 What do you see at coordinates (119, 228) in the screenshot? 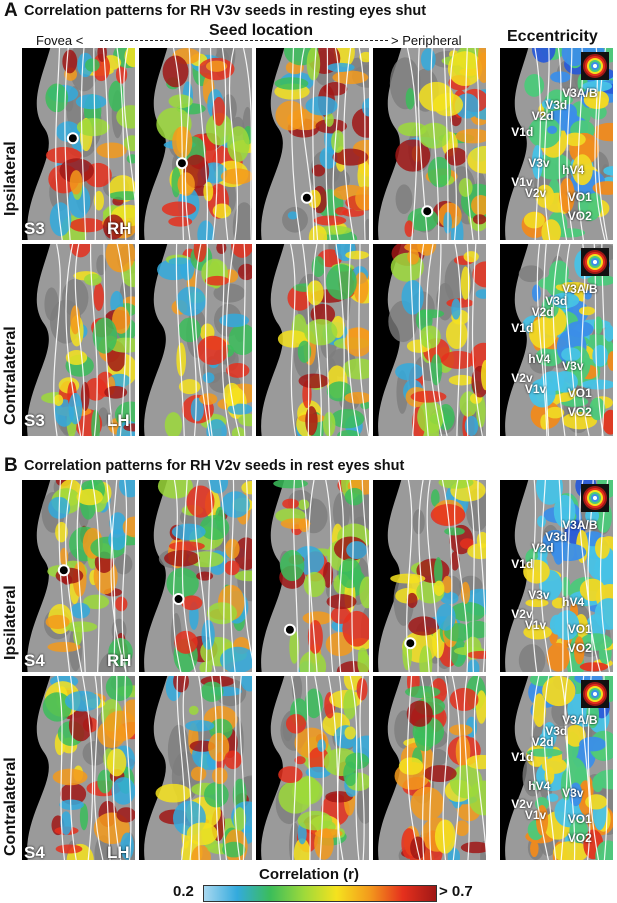
I see `panel-a-hemi-top: RH` at bounding box center [119, 228].